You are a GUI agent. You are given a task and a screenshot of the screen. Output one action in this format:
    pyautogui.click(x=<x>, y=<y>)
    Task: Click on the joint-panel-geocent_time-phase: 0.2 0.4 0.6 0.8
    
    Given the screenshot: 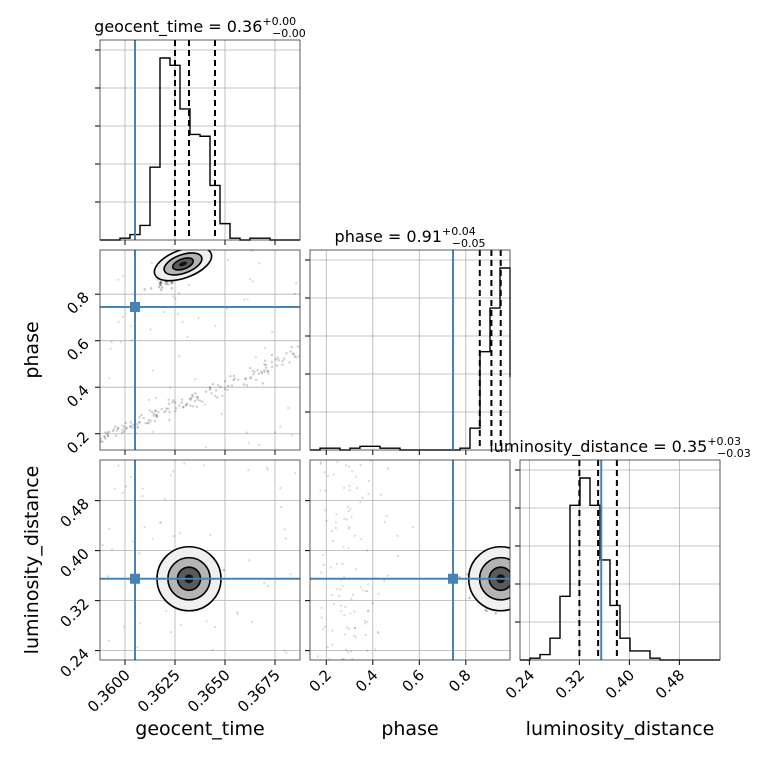 What is the action you would take?
    pyautogui.click(x=182, y=349)
    